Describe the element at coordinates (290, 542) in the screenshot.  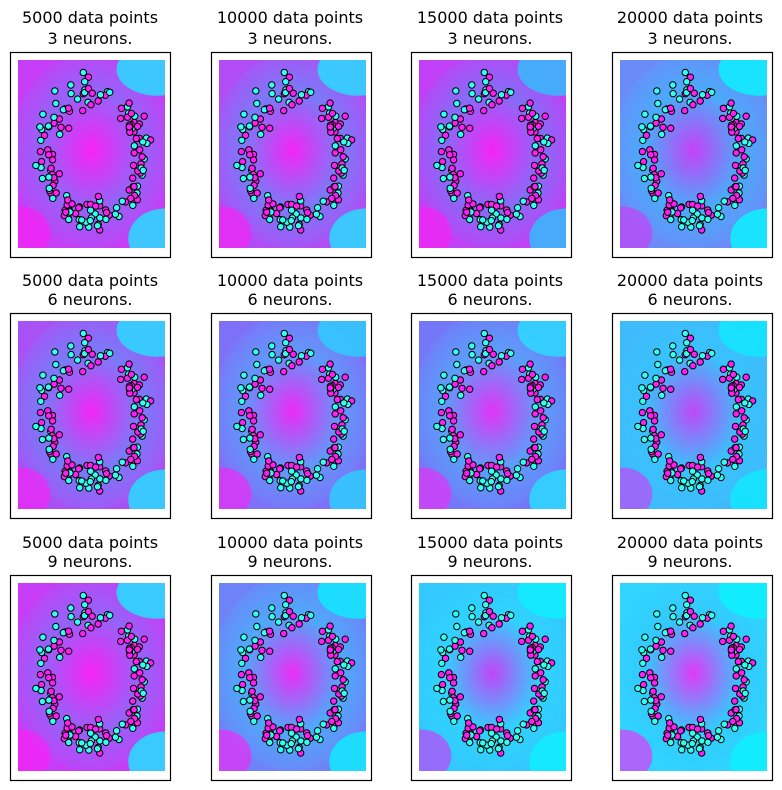
I see `subplot-title-line1: 10000 data points` at that location.